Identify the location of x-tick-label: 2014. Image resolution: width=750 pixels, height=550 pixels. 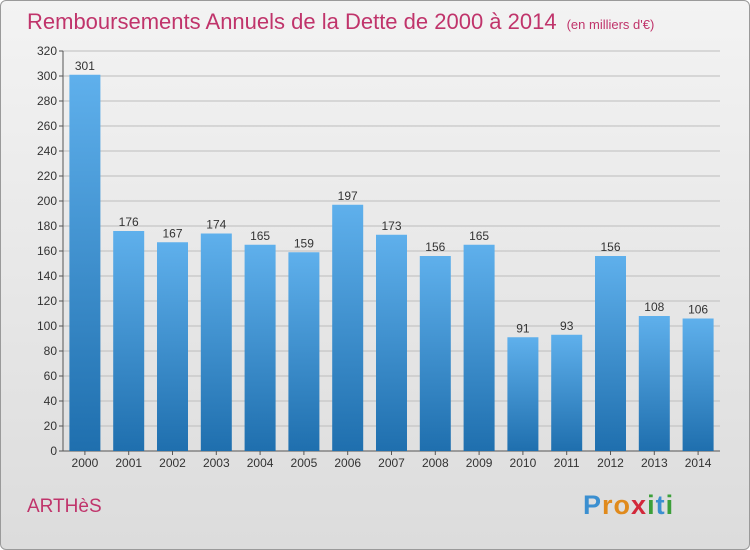
(698, 463).